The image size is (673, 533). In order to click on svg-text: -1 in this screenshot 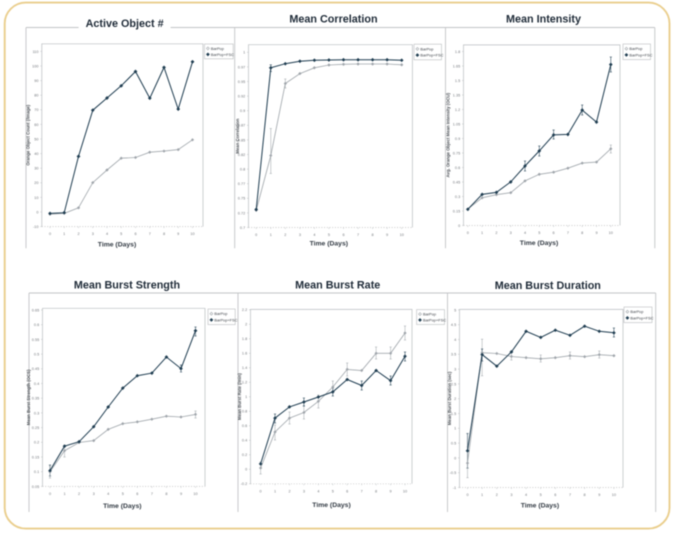, I will do `click(454, 488)`.